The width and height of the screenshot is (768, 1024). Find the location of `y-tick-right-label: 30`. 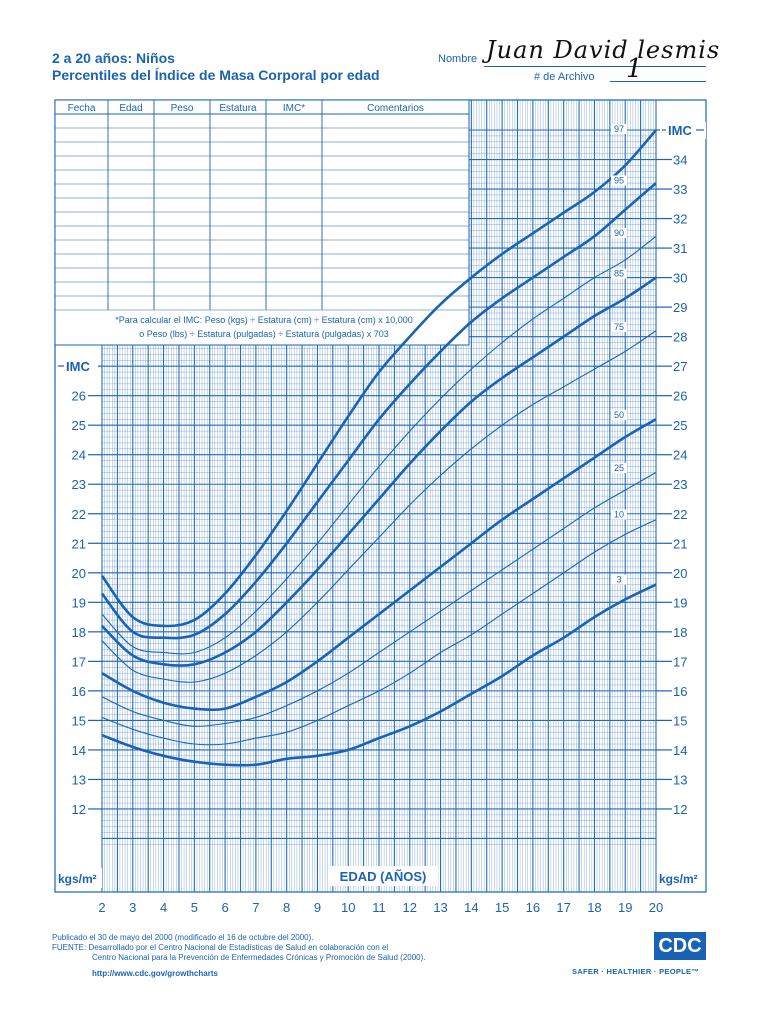

y-tick-right-label: 30 is located at coordinates (680, 278).